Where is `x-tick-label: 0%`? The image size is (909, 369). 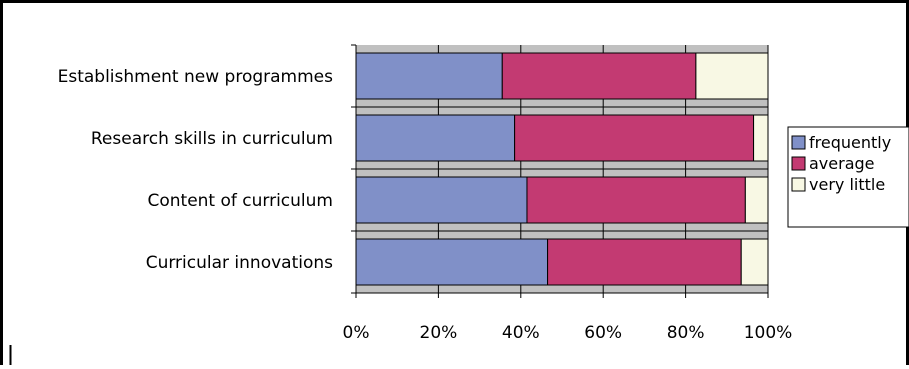
x-tick-label: 0% is located at coordinates (356, 333).